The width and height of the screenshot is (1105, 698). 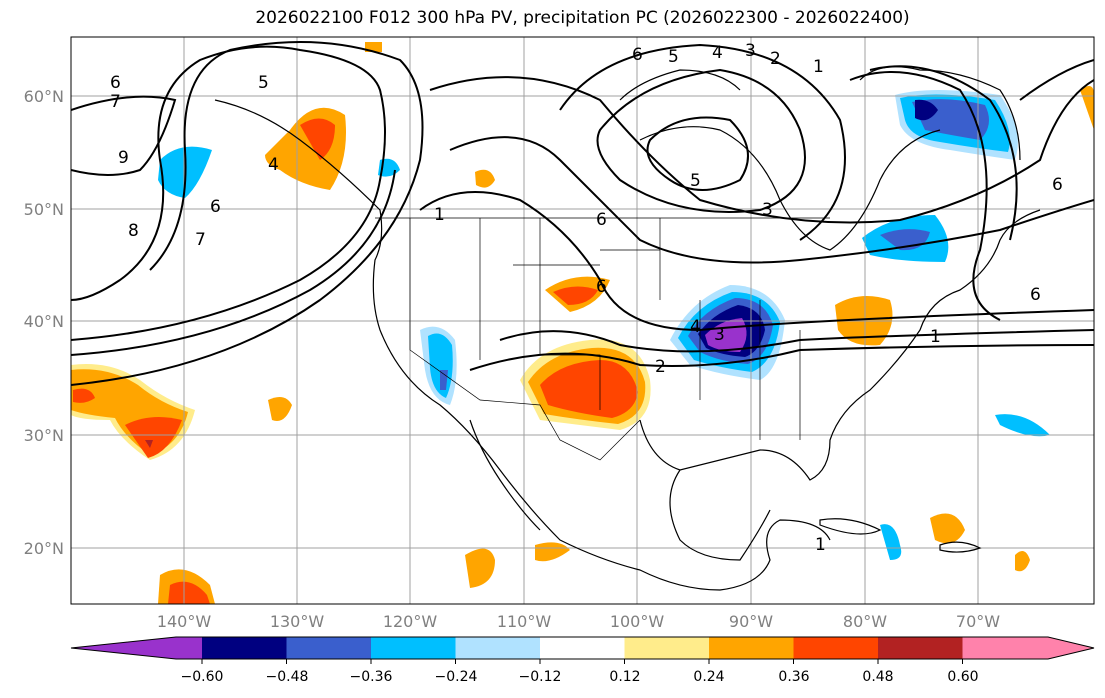 I want to click on colorbar-tick-label: 0.60, so click(x=962, y=677).